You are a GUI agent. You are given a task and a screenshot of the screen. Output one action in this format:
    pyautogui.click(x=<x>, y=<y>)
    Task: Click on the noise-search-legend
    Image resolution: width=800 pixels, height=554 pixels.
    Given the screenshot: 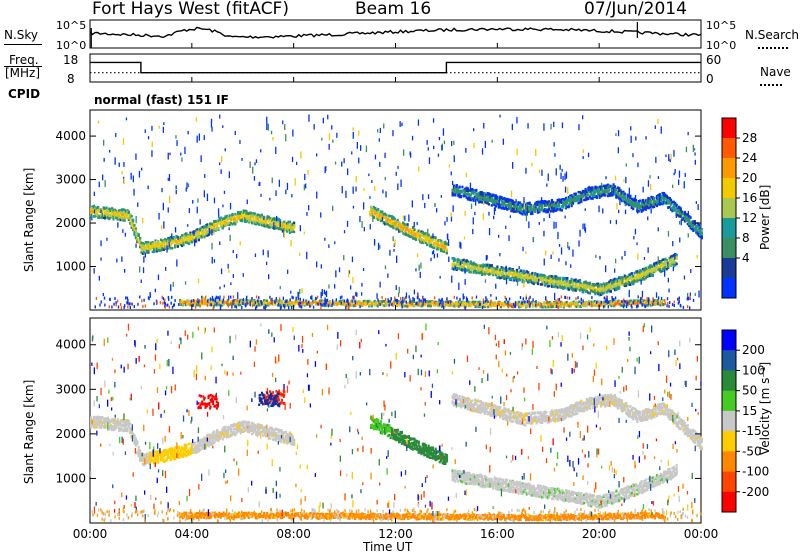 What is the action you would take?
    pyautogui.click(x=773, y=48)
    